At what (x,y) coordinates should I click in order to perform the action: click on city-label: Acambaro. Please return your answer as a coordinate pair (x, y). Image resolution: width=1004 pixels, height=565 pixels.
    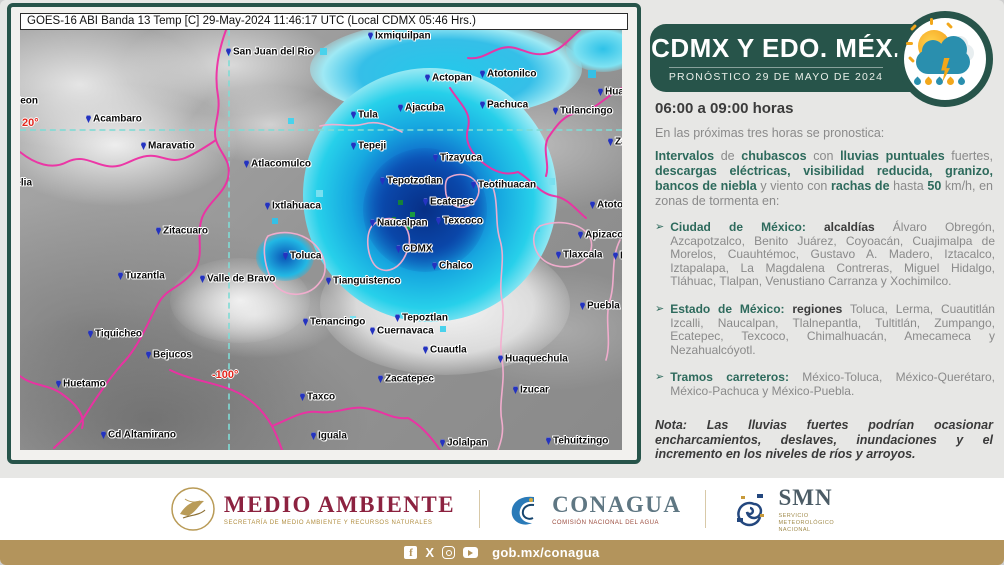
    Looking at the image, I should click on (114, 119).